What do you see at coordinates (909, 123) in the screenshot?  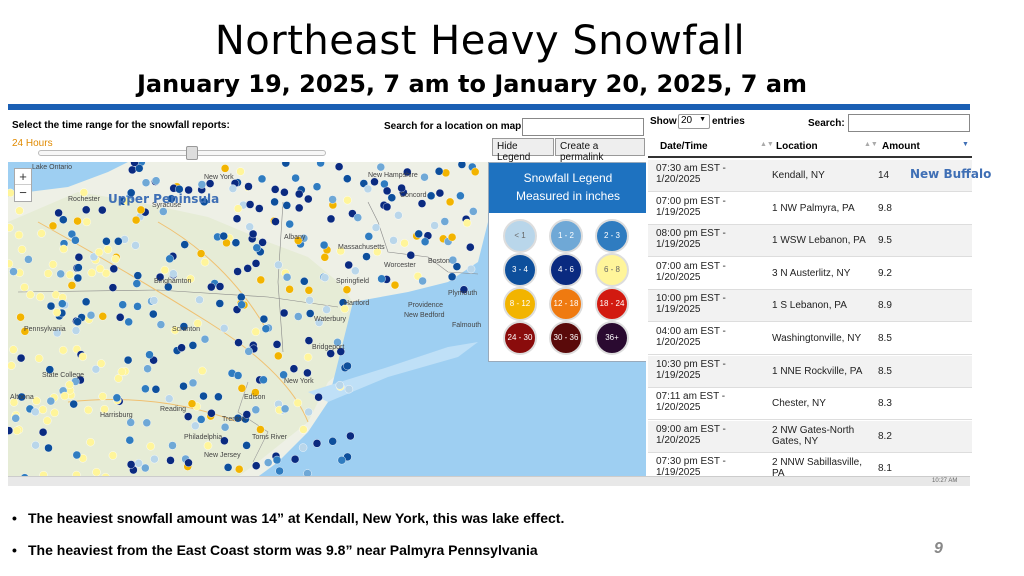 I see `table-search-input` at bounding box center [909, 123].